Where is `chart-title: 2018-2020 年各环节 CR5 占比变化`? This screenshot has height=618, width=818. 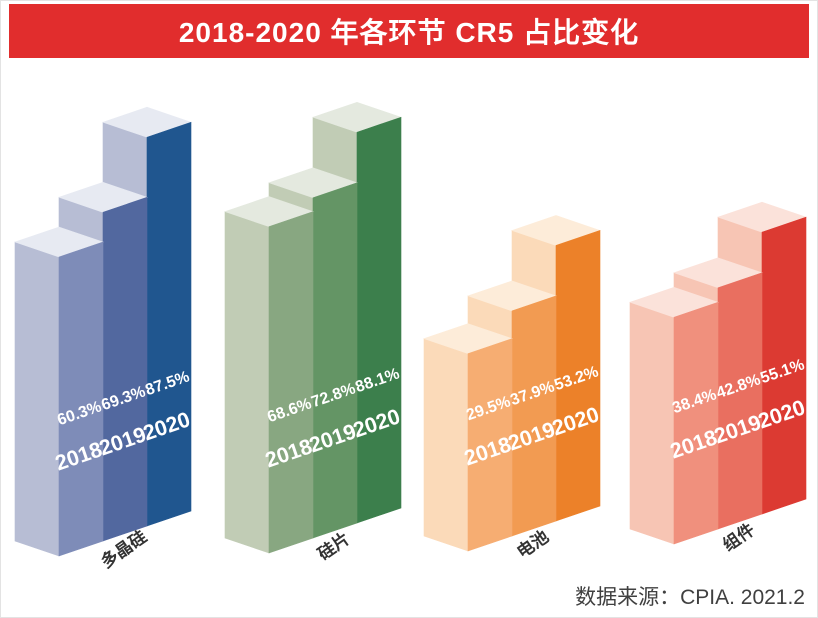
chart-title: 2018-2020 年各环节 CR5 占比变化 is located at coordinates (409, 32).